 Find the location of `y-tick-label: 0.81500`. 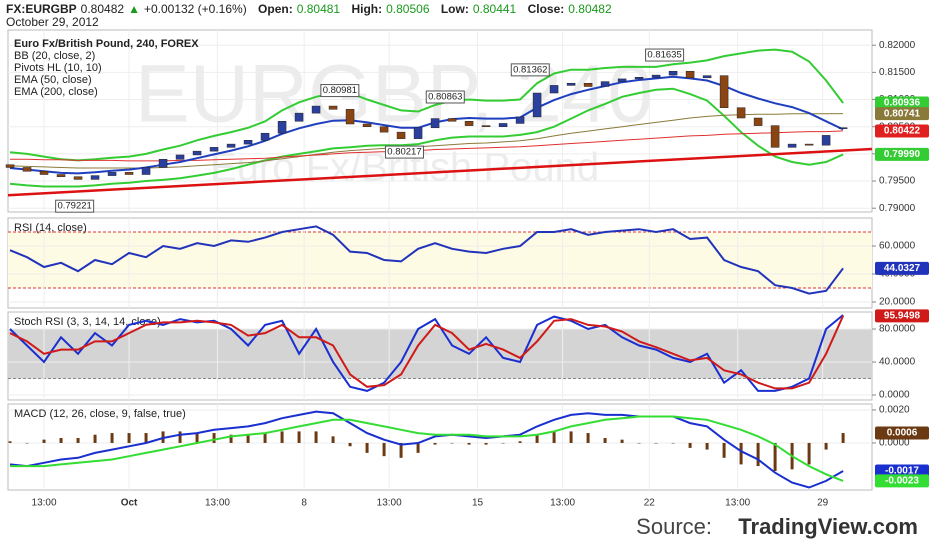

y-tick-label: 0.81500 is located at coordinates (897, 72).